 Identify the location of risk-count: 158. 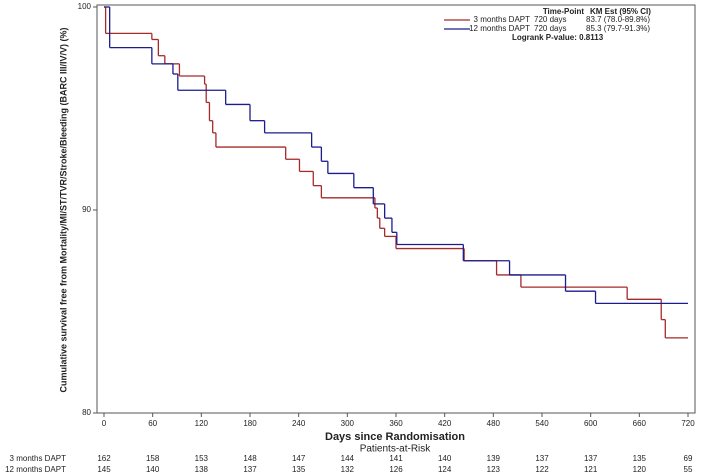
(153, 458).